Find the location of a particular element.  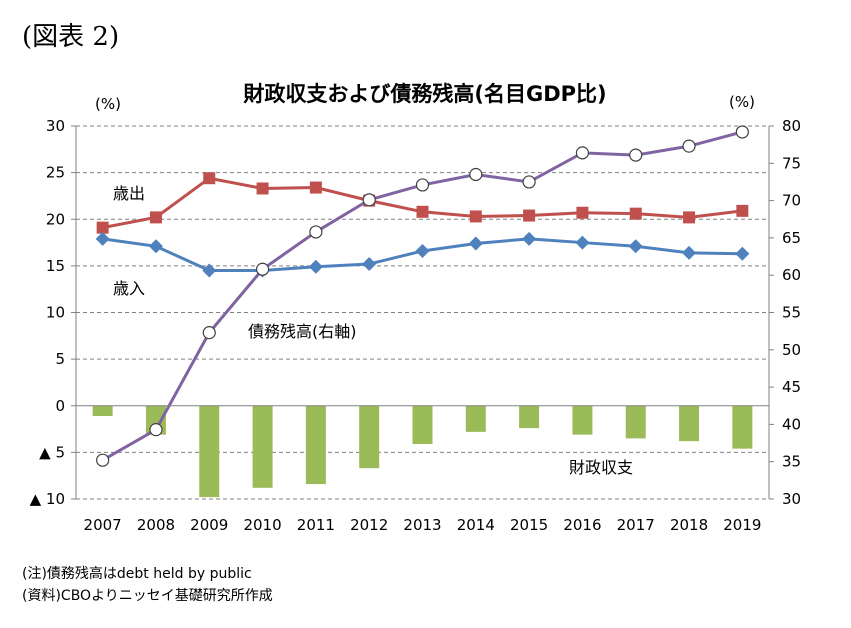

chart-title: 財政収支および債務残高(名目GDP比) is located at coordinates (424, 94).